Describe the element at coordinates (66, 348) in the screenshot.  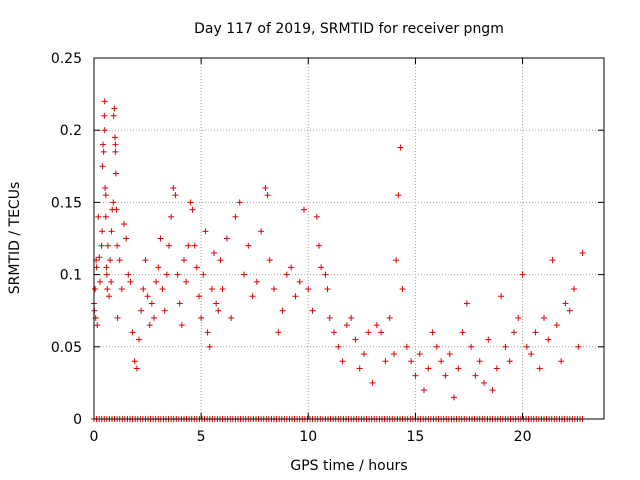
I see `y-tick-label: 0.05` at that location.